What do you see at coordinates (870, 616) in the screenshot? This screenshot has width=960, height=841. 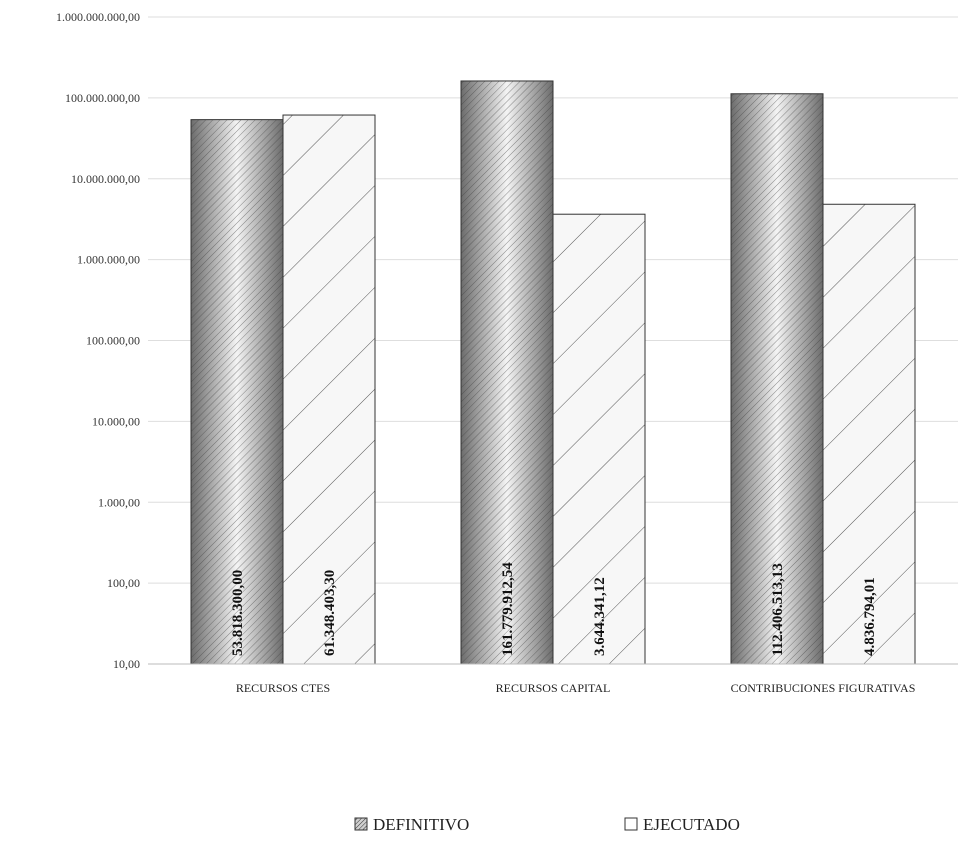 I see `data-label: 4.836.794,01` at bounding box center [870, 616].